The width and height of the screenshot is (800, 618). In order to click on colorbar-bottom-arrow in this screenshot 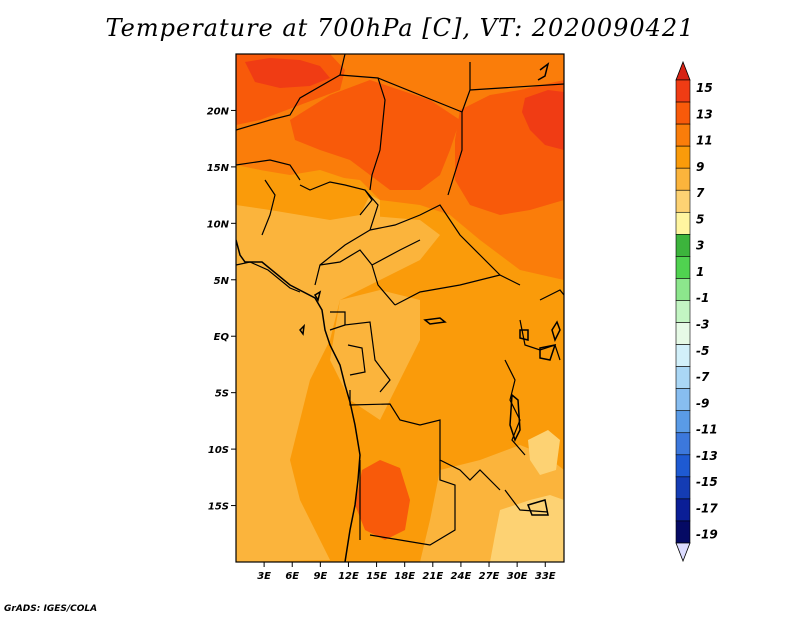, I will do `click(683, 552)`.